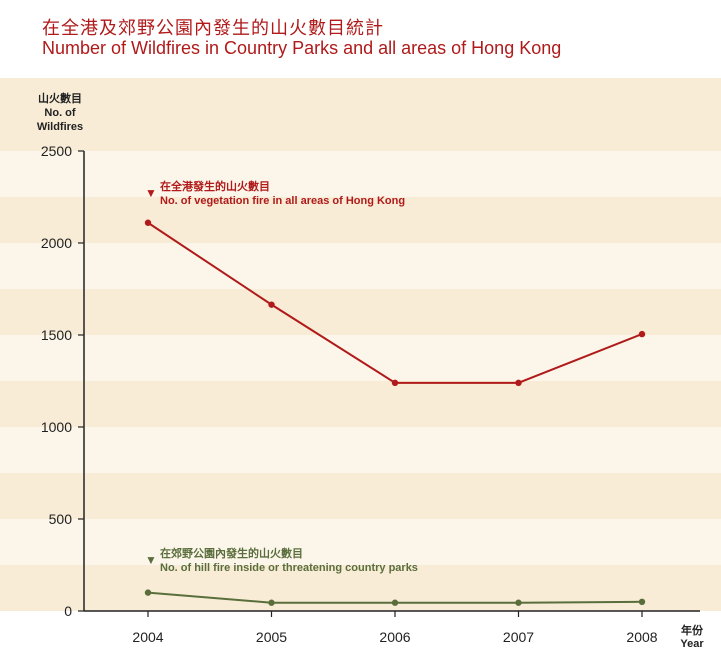 This screenshot has width=721, height=669. What do you see at coordinates (61, 519) in the screenshot?
I see `y-tick-label: 500` at bounding box center [61, 519].